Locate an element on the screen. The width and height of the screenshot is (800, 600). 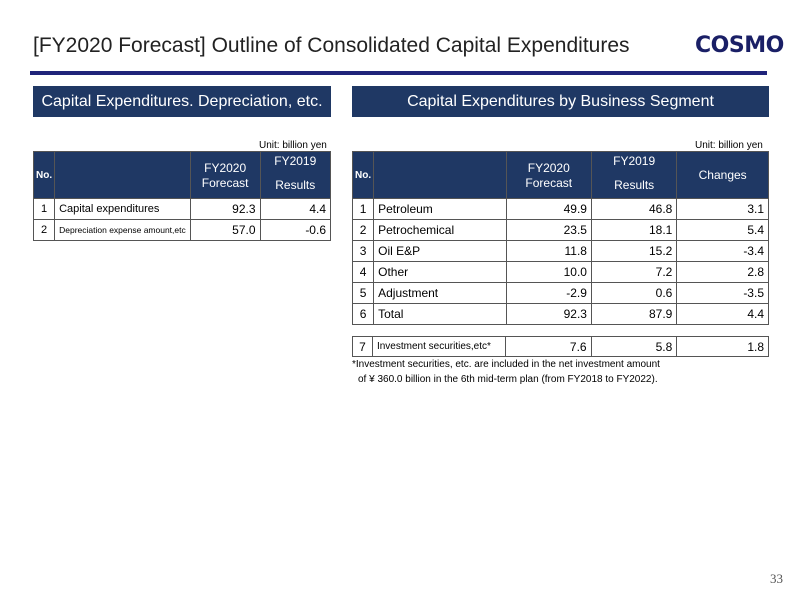
row-fy2020: 10.0 is located at coordinates (548, 272).